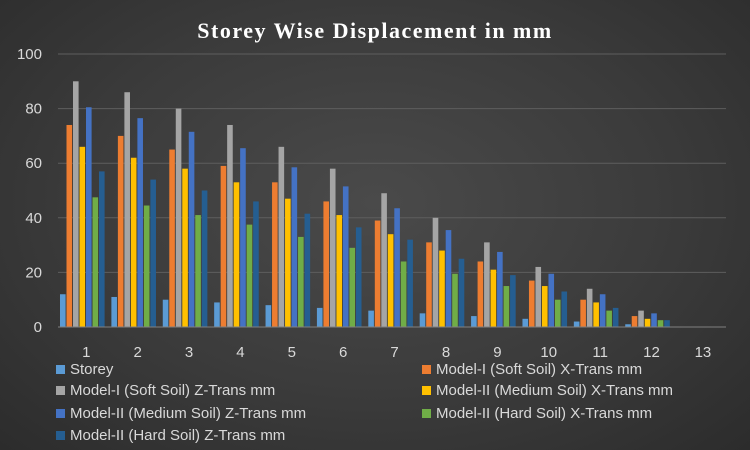 The width and height of the screenshot is (750, 450). I want to click on legend-label: Model-II (Medium Soil) Z-Trans mm, so click(188, 413).